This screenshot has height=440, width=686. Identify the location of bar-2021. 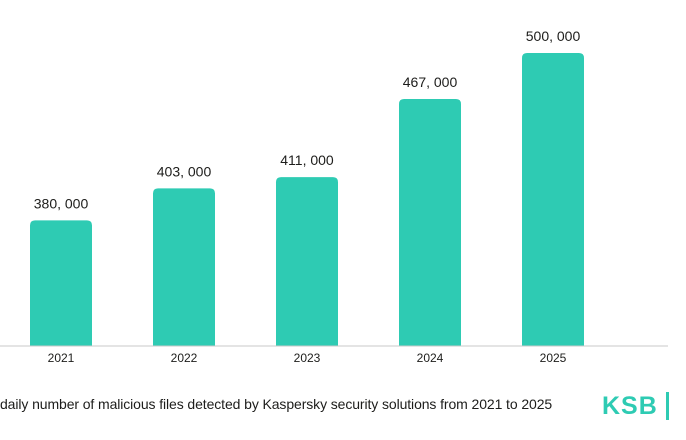
(61, 283).